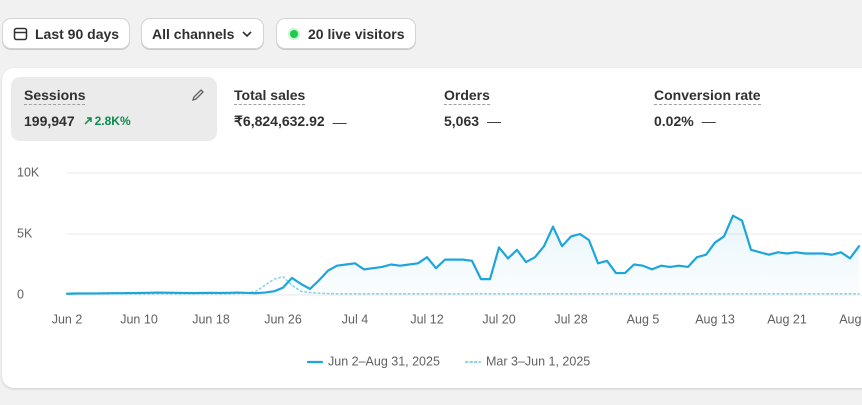  Describe the element at coordinates (20, 294) in the screenshot. I see `y-tick-label: 0` at that location.